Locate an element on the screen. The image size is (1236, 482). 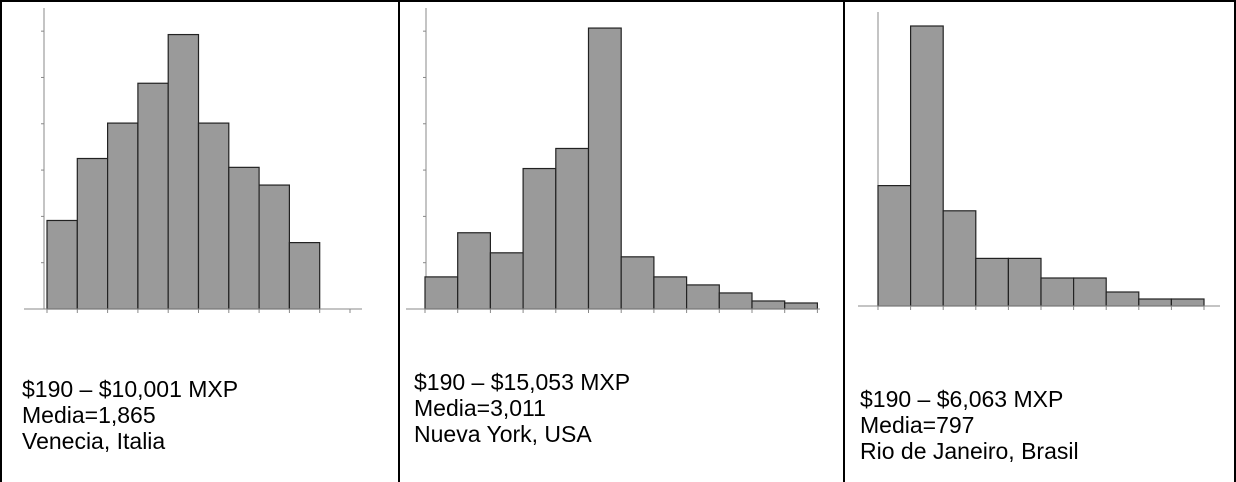
table-left-border is located at coordinates (1, 241).